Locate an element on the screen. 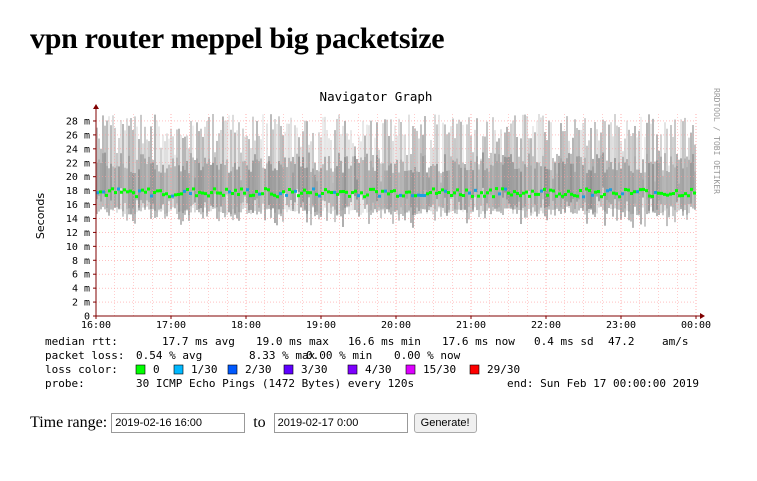  time-range-to-input is located at coordinates (340, 423).